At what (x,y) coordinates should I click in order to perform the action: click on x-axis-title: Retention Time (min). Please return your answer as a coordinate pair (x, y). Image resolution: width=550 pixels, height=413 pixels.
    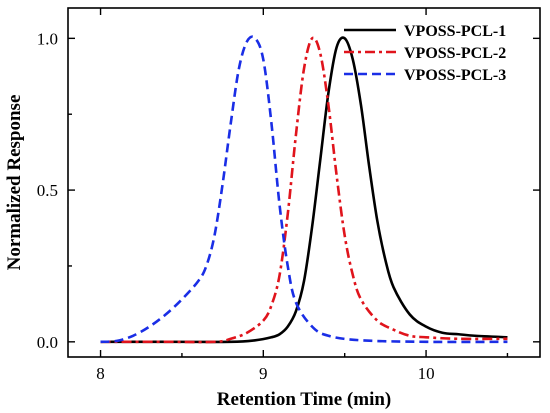
    Looking at the image, I should click on (304, 399).